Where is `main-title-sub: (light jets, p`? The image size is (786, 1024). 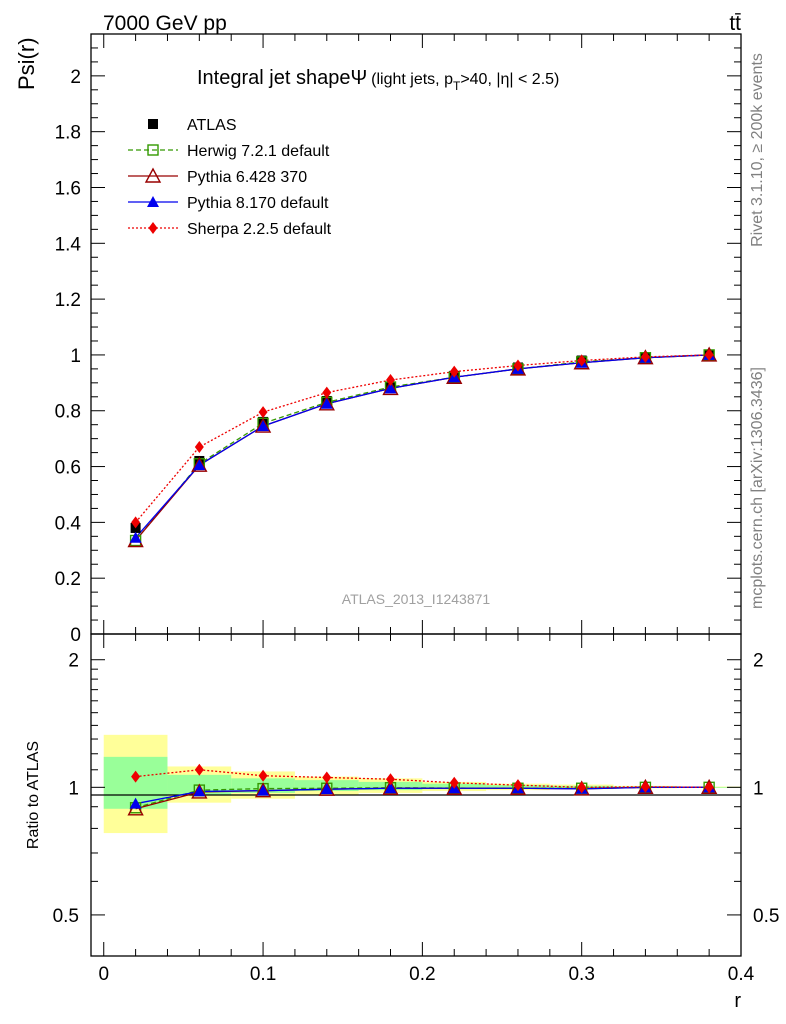
main-title-sub: (light jets, p is located at coordinates (412, 79).